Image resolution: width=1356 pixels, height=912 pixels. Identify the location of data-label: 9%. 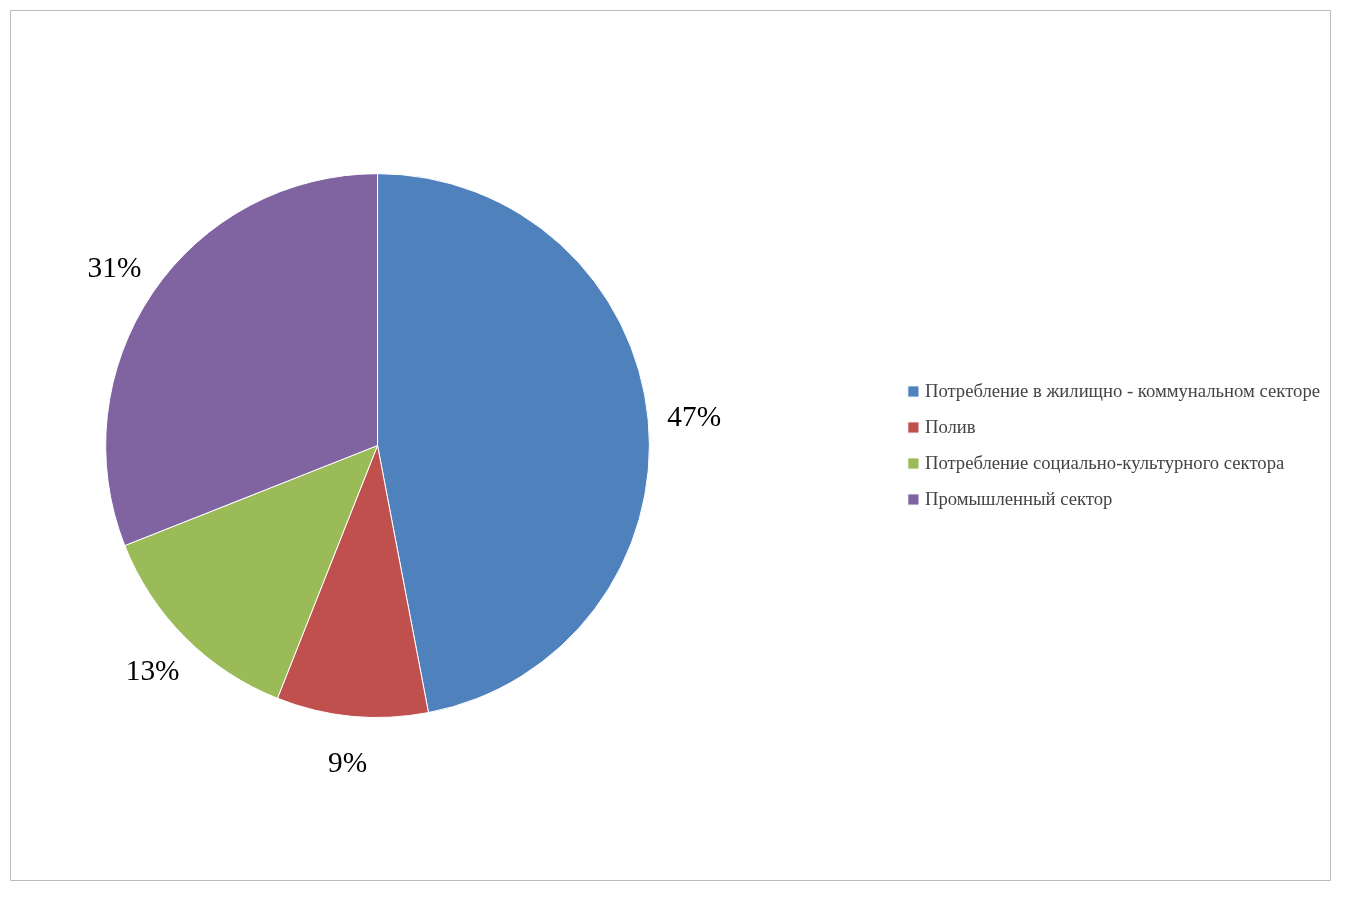
(348, 762).